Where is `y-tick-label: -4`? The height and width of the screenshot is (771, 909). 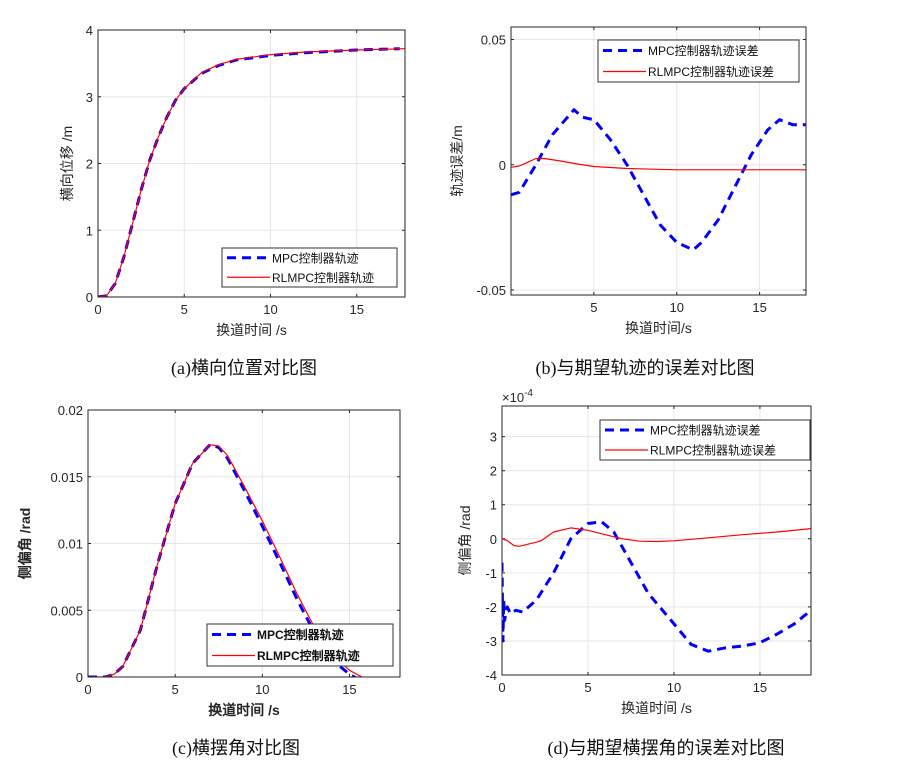
y-tick-label: -4 is located at coordinates (491, 675).